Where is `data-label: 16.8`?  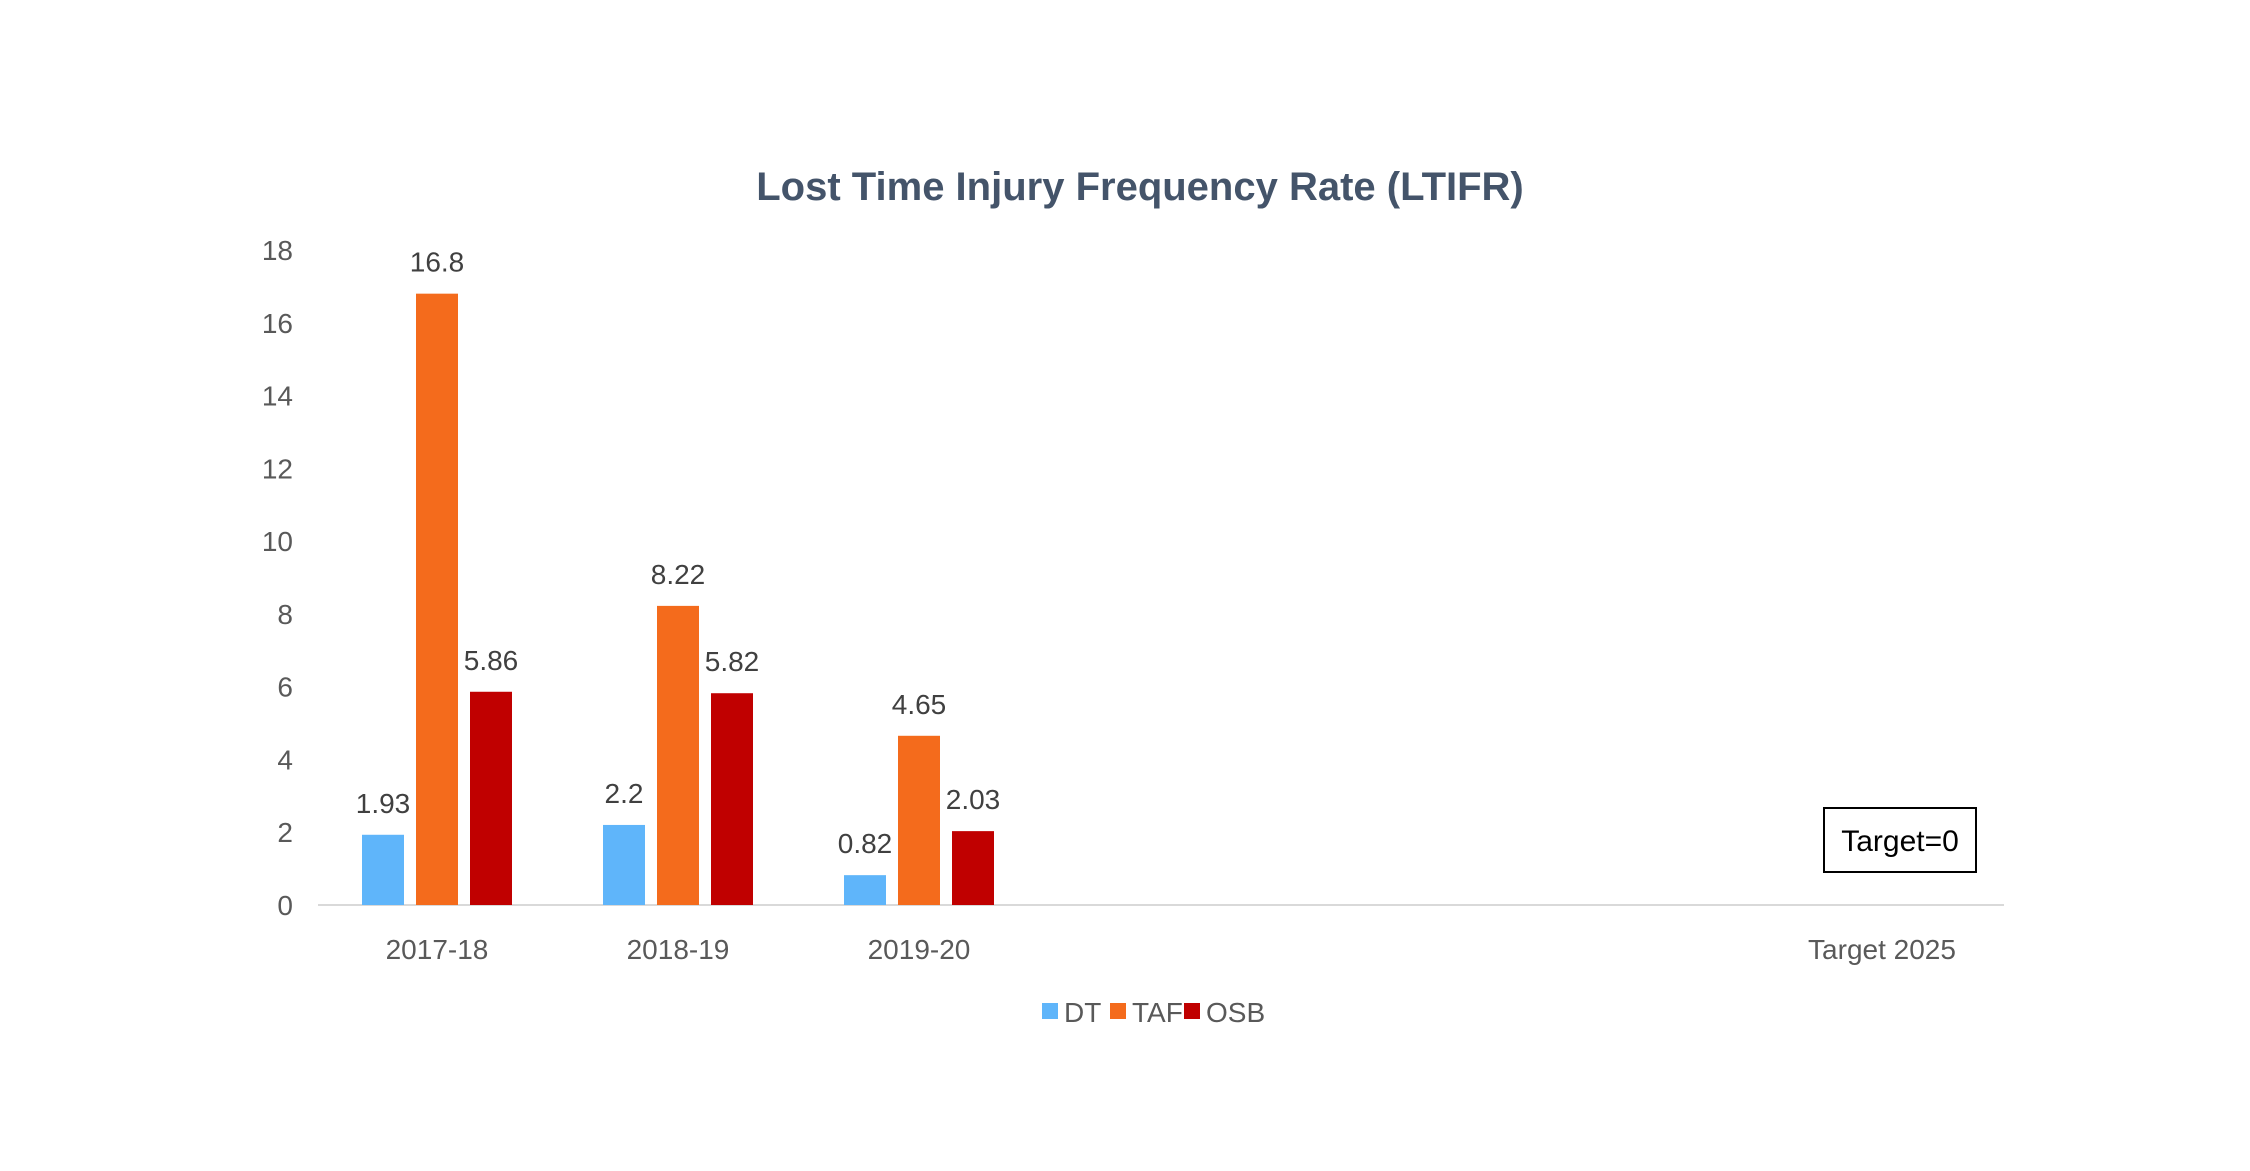 data-label: 16.8 is located at coordinates (437, 262).